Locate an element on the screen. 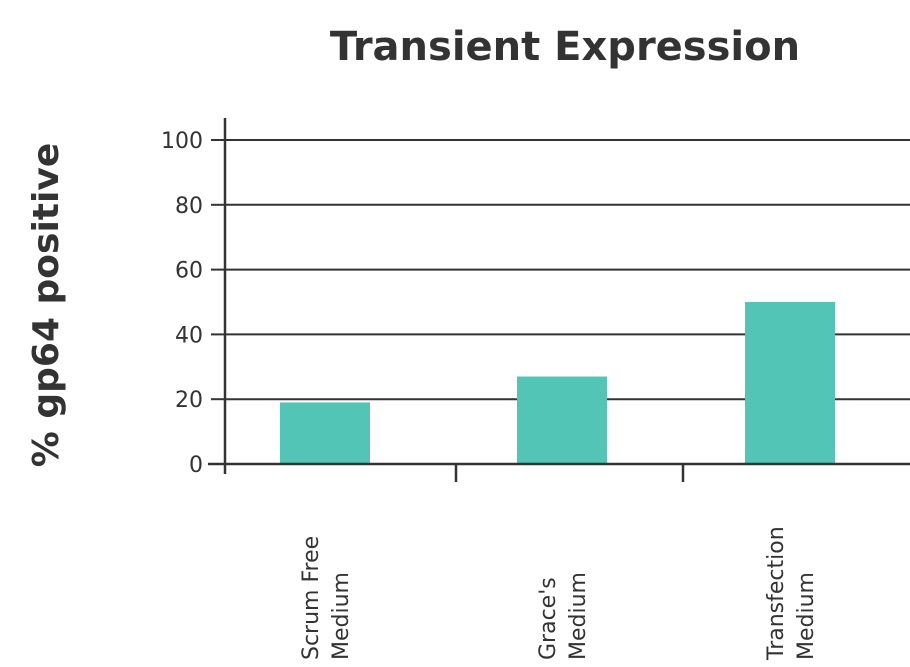 The width and height of the screenshot is (910, 667). x-category-label: Transfection Medium is located at coordinates (791, 593).